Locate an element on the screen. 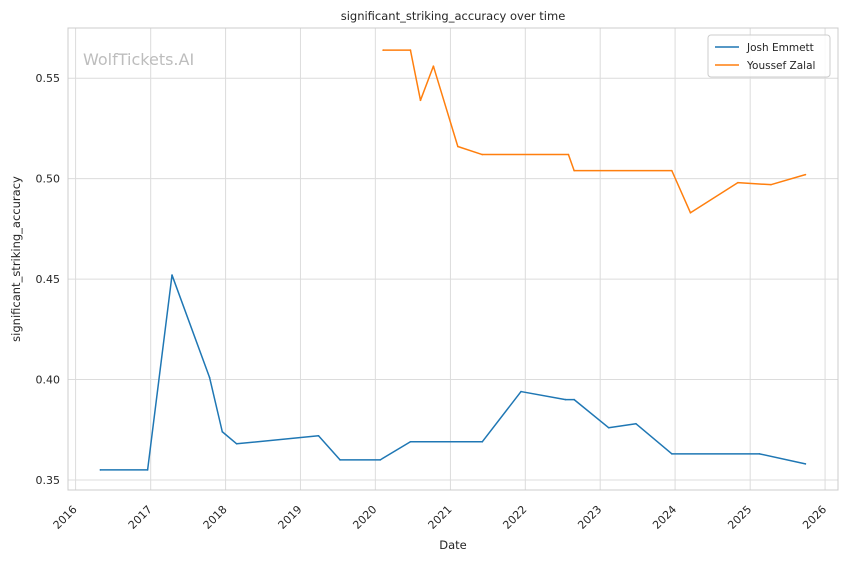 The width and height of the screenshot is (852, 561). y-tick-label: 0.45 is located at coordinates (48, 279).